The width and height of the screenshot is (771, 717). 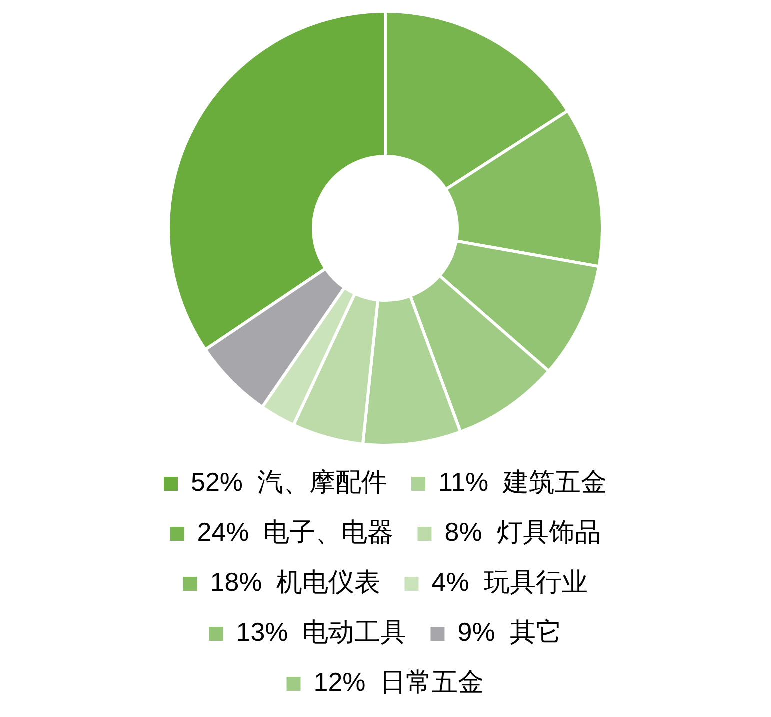 What do you see at coordinates (289, 482) in the screenshot?
I see `legend-label: 52% 汽、摩配件` at bounding box center [289, 482].